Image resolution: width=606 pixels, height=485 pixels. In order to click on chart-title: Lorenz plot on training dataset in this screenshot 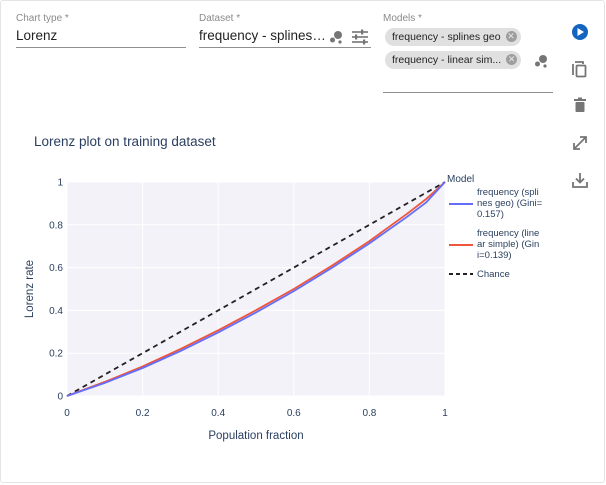, I will do `click(125, 141)`.